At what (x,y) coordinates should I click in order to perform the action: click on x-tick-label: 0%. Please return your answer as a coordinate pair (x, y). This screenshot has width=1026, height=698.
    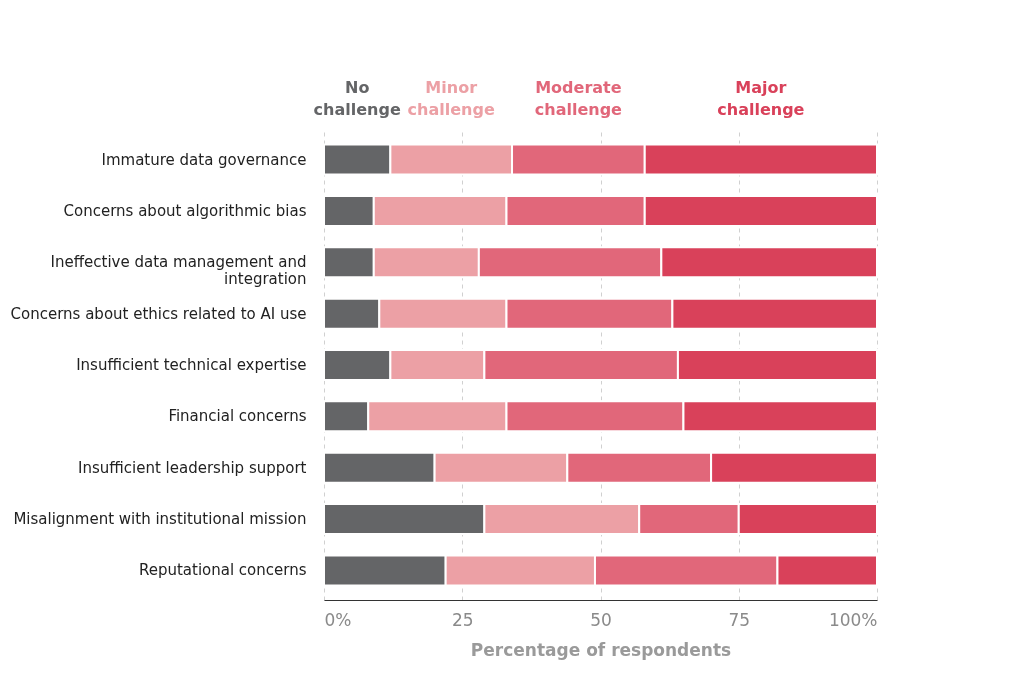
    Looking at the image, I should click on (338, 619).